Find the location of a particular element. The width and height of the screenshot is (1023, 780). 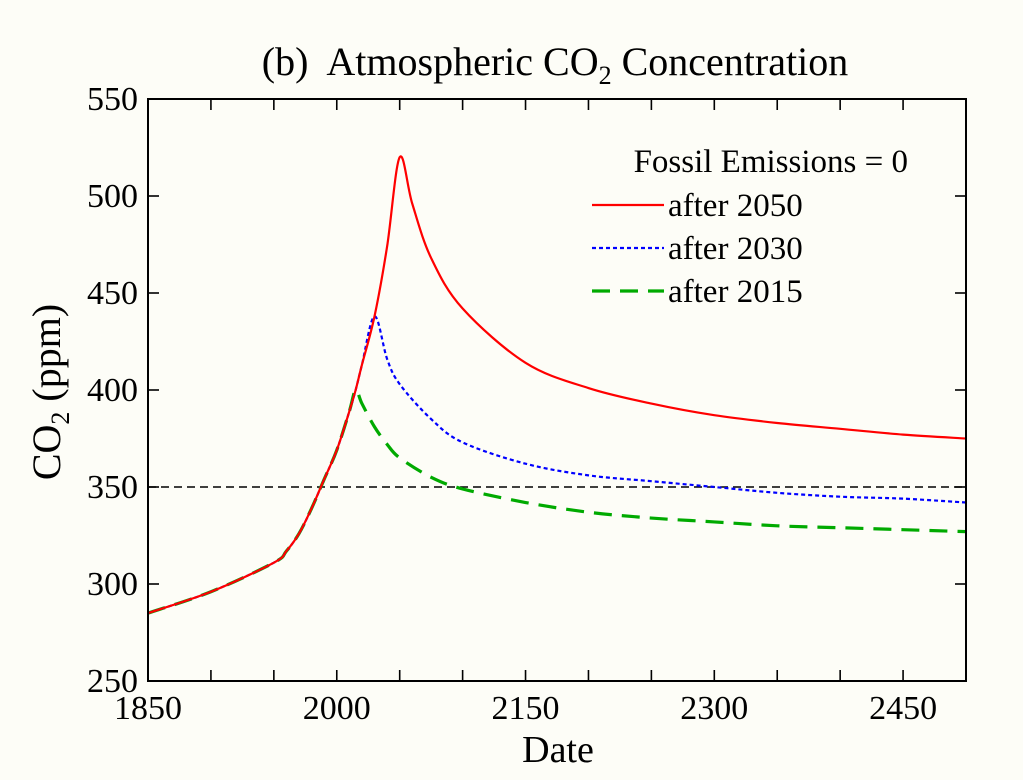

legend-label: after 2030 is located at coordinates (735, 249).